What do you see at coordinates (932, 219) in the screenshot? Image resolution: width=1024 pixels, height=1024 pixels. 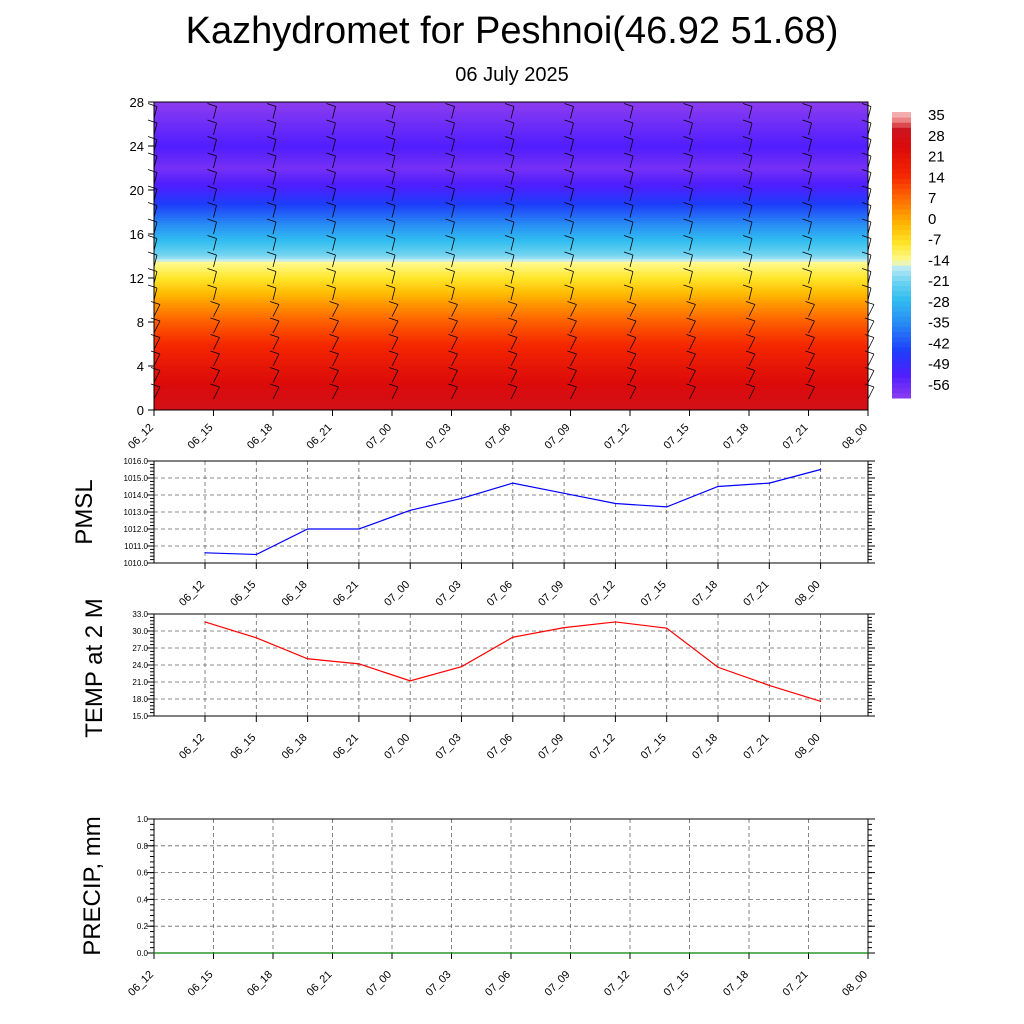 I see `colorbar-label: 0` at bounding box center [932, 219].